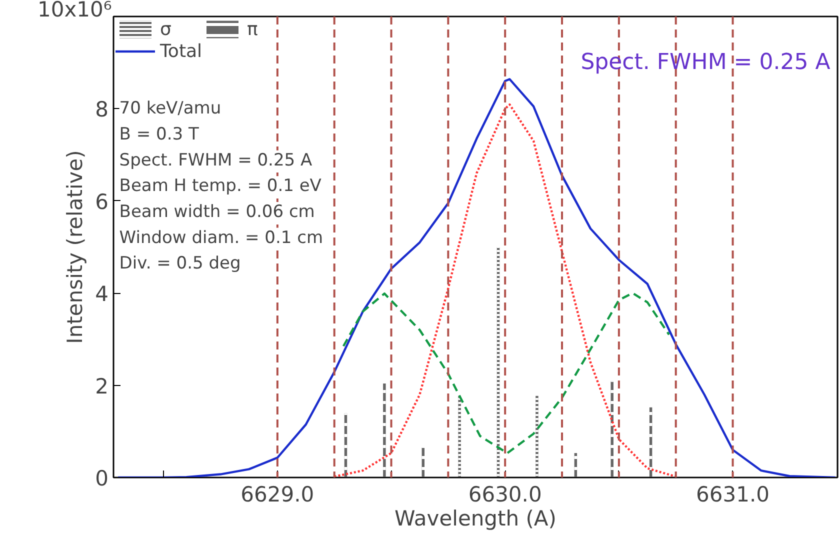  I want to click on y-tick-label: 2, so click(102, 386).